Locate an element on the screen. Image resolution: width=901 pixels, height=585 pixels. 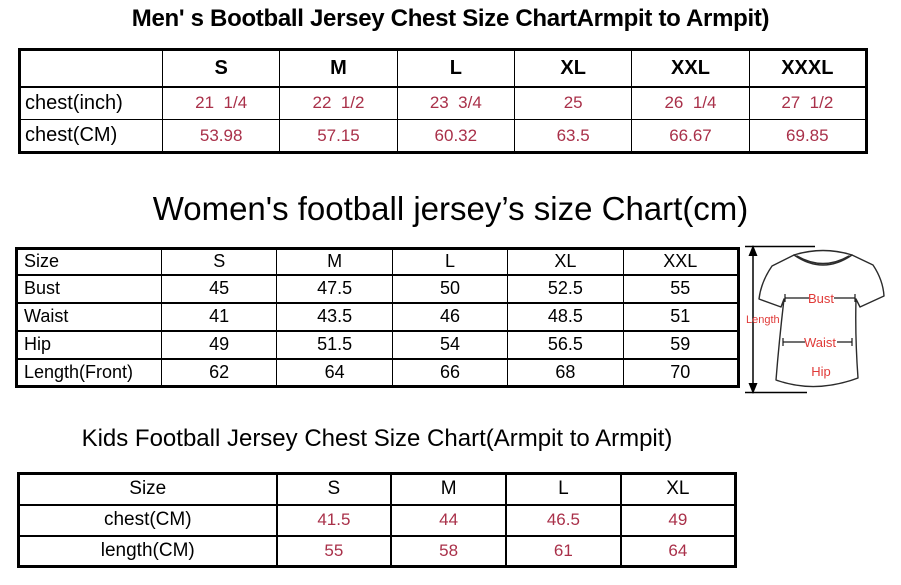
row-label-cell: Waist is located at coordinates (89, 316).